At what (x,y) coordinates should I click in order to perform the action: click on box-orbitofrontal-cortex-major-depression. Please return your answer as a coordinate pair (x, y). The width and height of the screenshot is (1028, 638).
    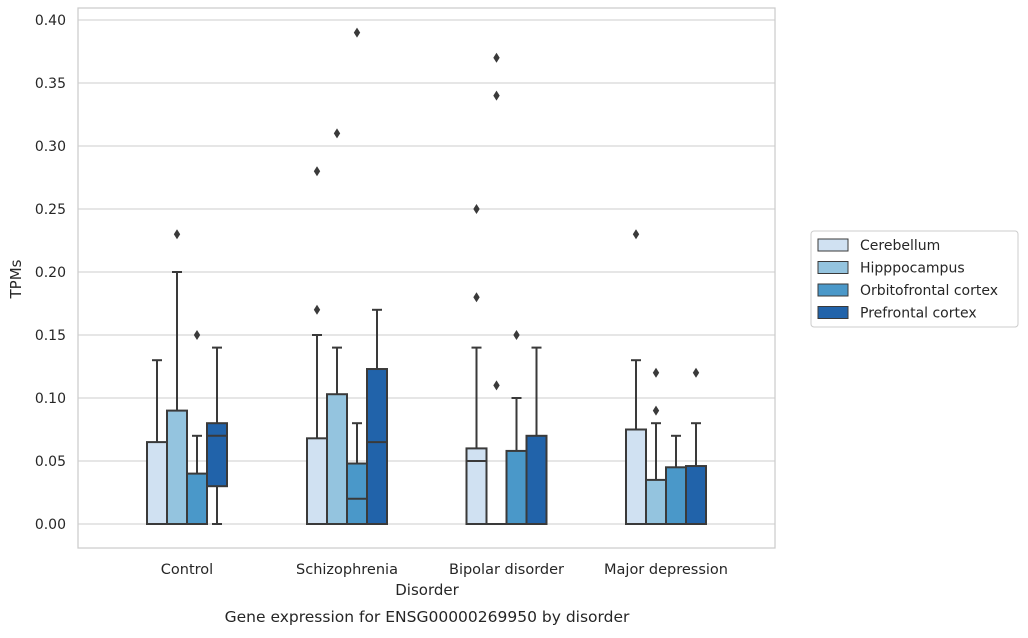
    Looking at the image, I should click on (676, 480).